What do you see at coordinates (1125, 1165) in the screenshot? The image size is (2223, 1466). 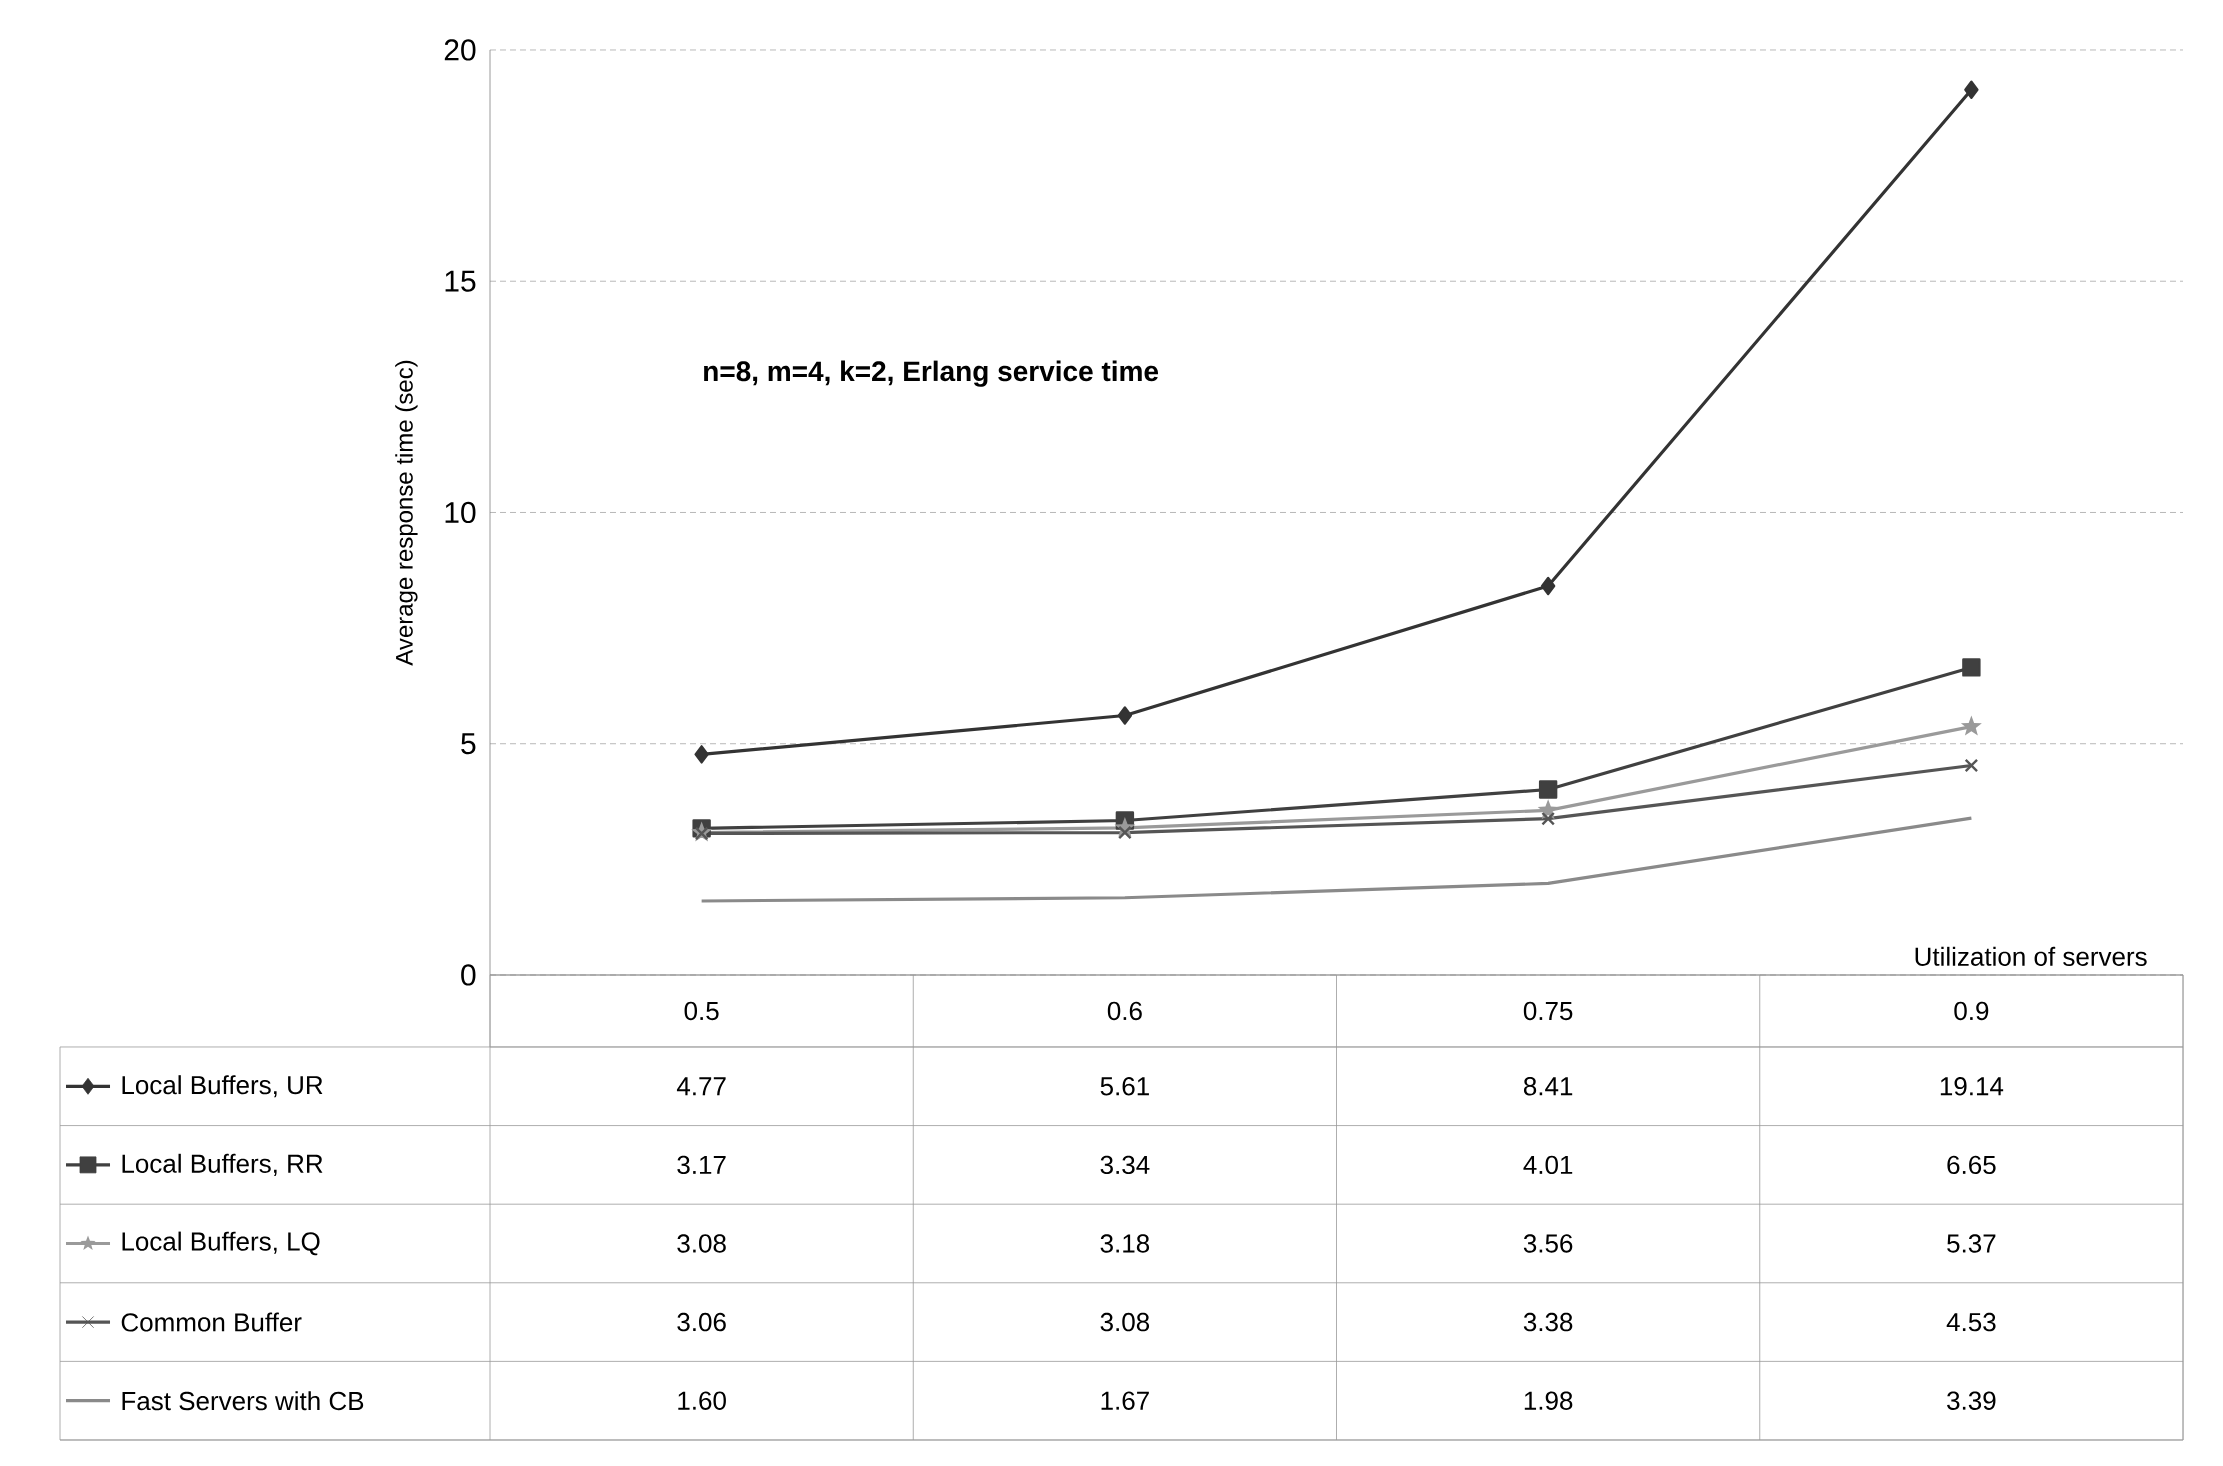 I see `data-label: 3.34` at bounding box center [1125, 1165].